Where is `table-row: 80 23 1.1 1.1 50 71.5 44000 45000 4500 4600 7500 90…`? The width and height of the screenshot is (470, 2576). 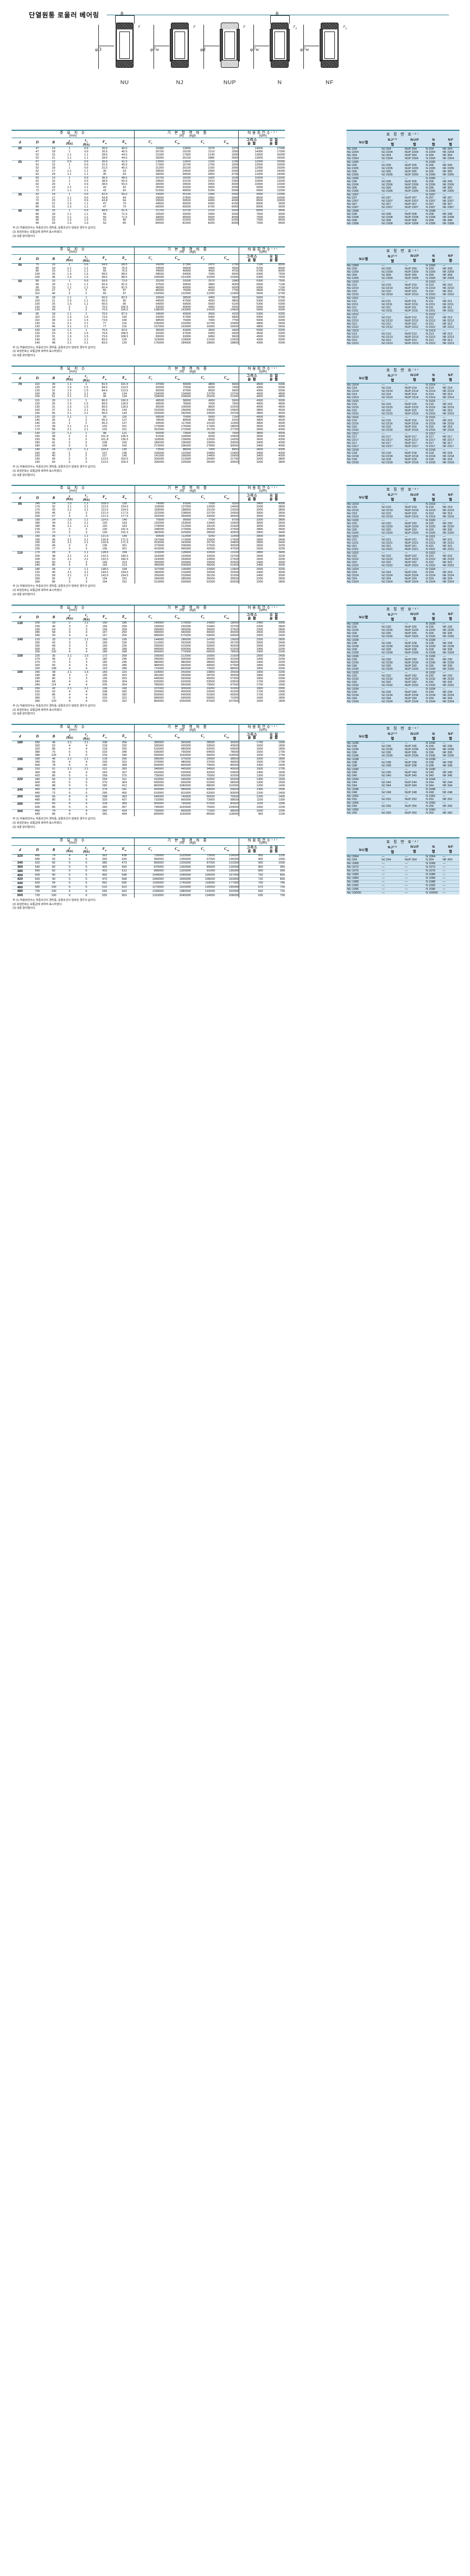 table-row: 80 23 1.1 1.1 50 71.5 44000 45000 4500 4600 7500 90… is located at coordinates (148, 218).